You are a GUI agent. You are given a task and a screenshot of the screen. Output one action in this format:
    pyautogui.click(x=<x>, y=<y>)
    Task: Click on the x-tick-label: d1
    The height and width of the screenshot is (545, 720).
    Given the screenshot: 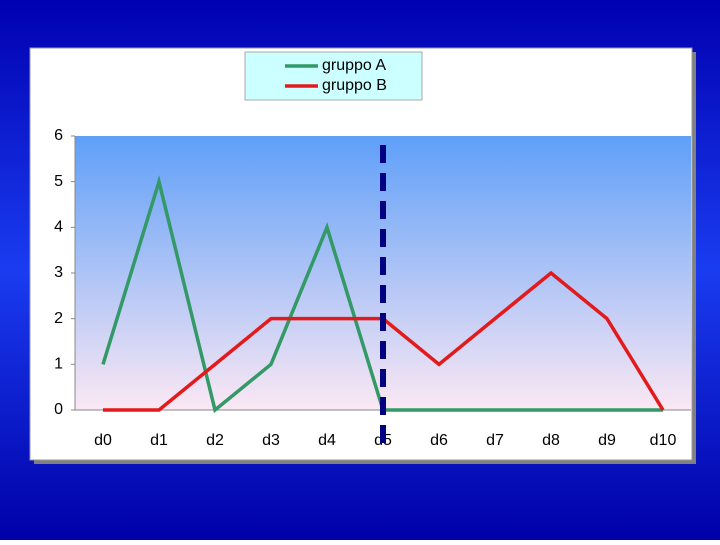 What is the action you would take?
    pyautogui.click(x=159, y=440)
    